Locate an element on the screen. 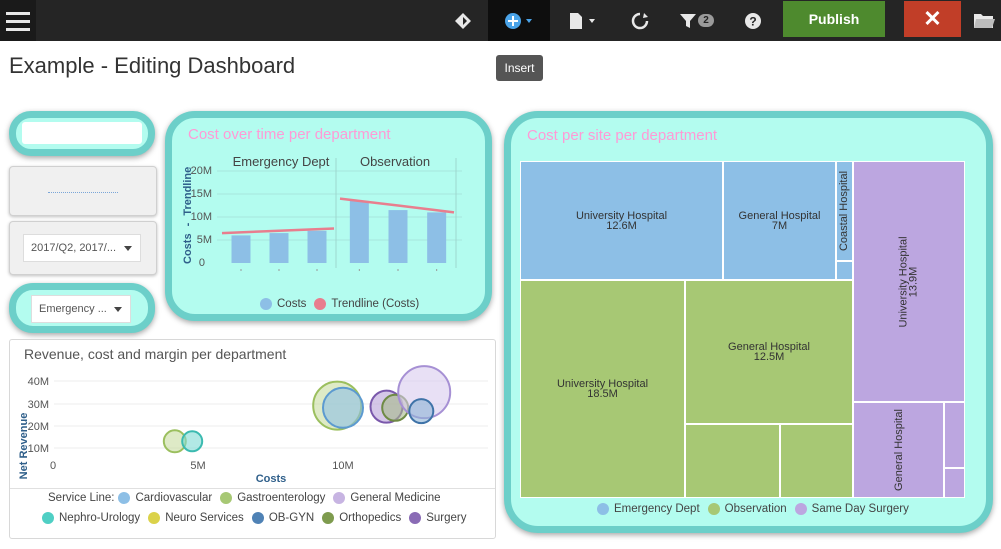 This screenshot has width=1001, height=549. filter-widget-small is located at coordinates (82, 133).